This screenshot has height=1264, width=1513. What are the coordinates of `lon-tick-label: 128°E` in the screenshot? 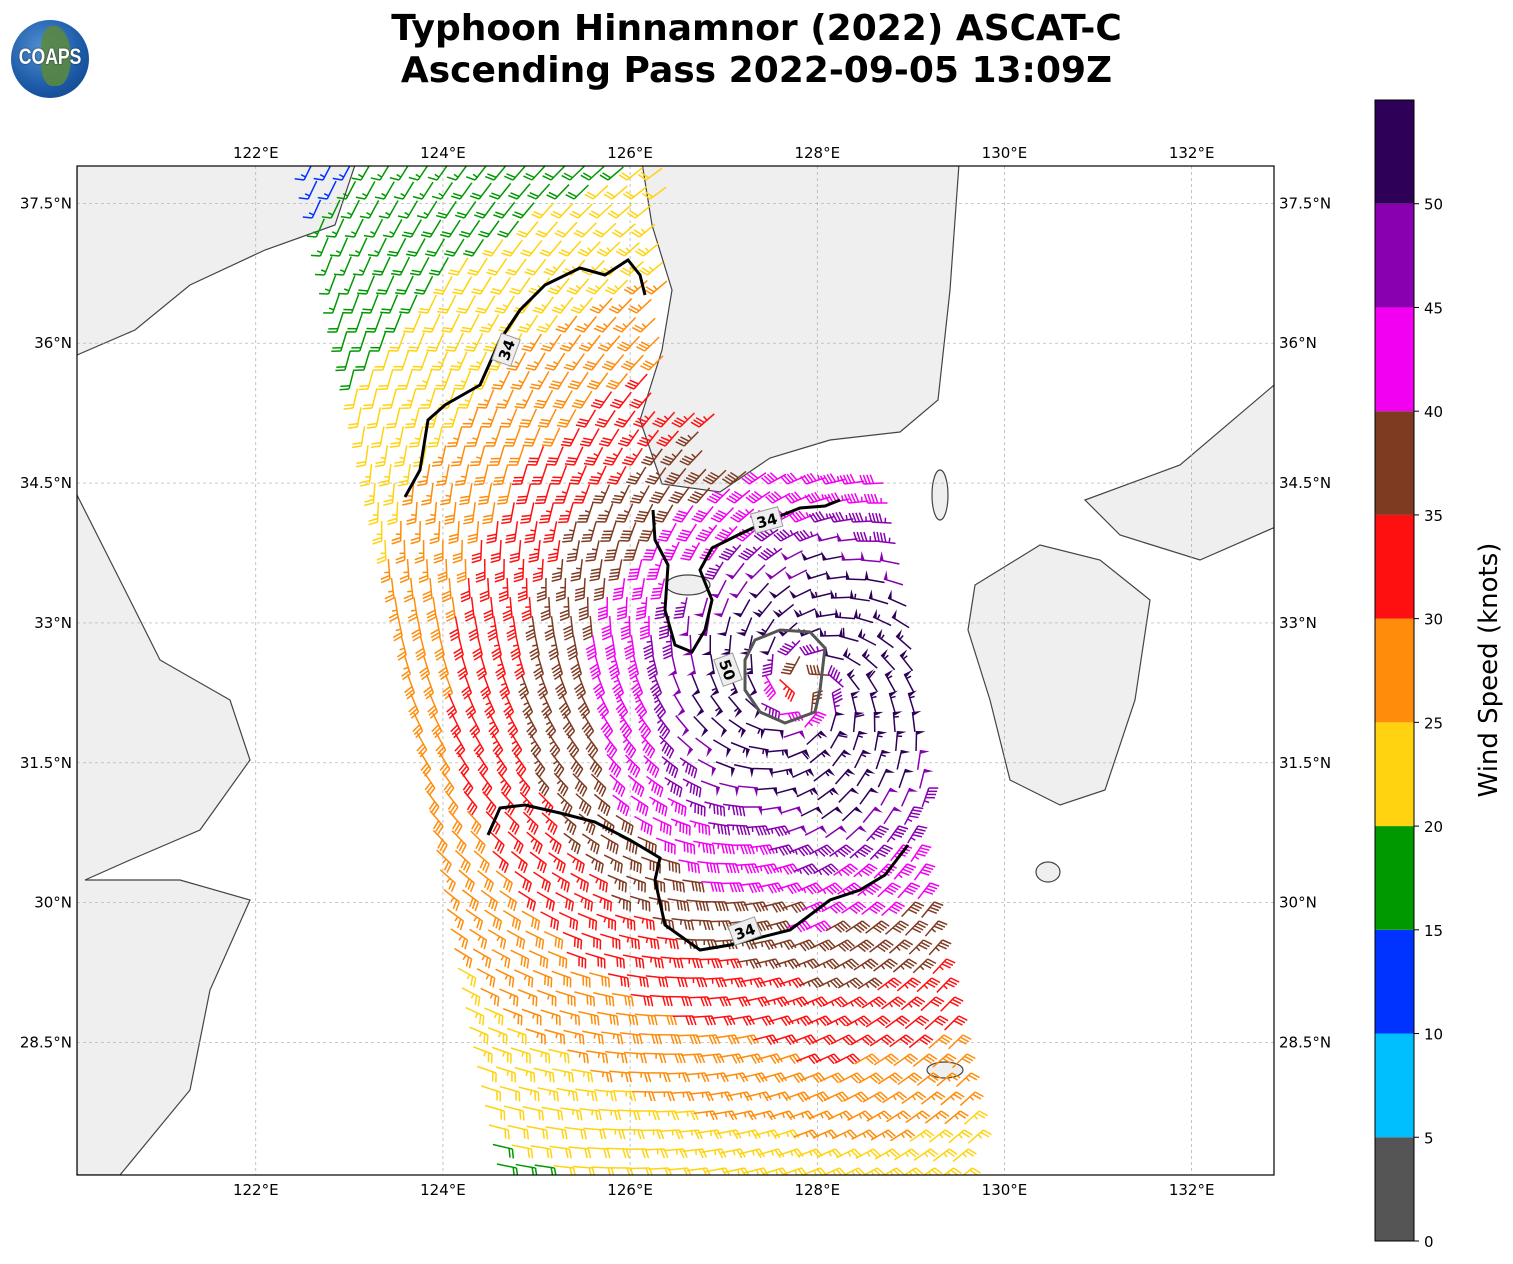 It's located at (817, 1190).